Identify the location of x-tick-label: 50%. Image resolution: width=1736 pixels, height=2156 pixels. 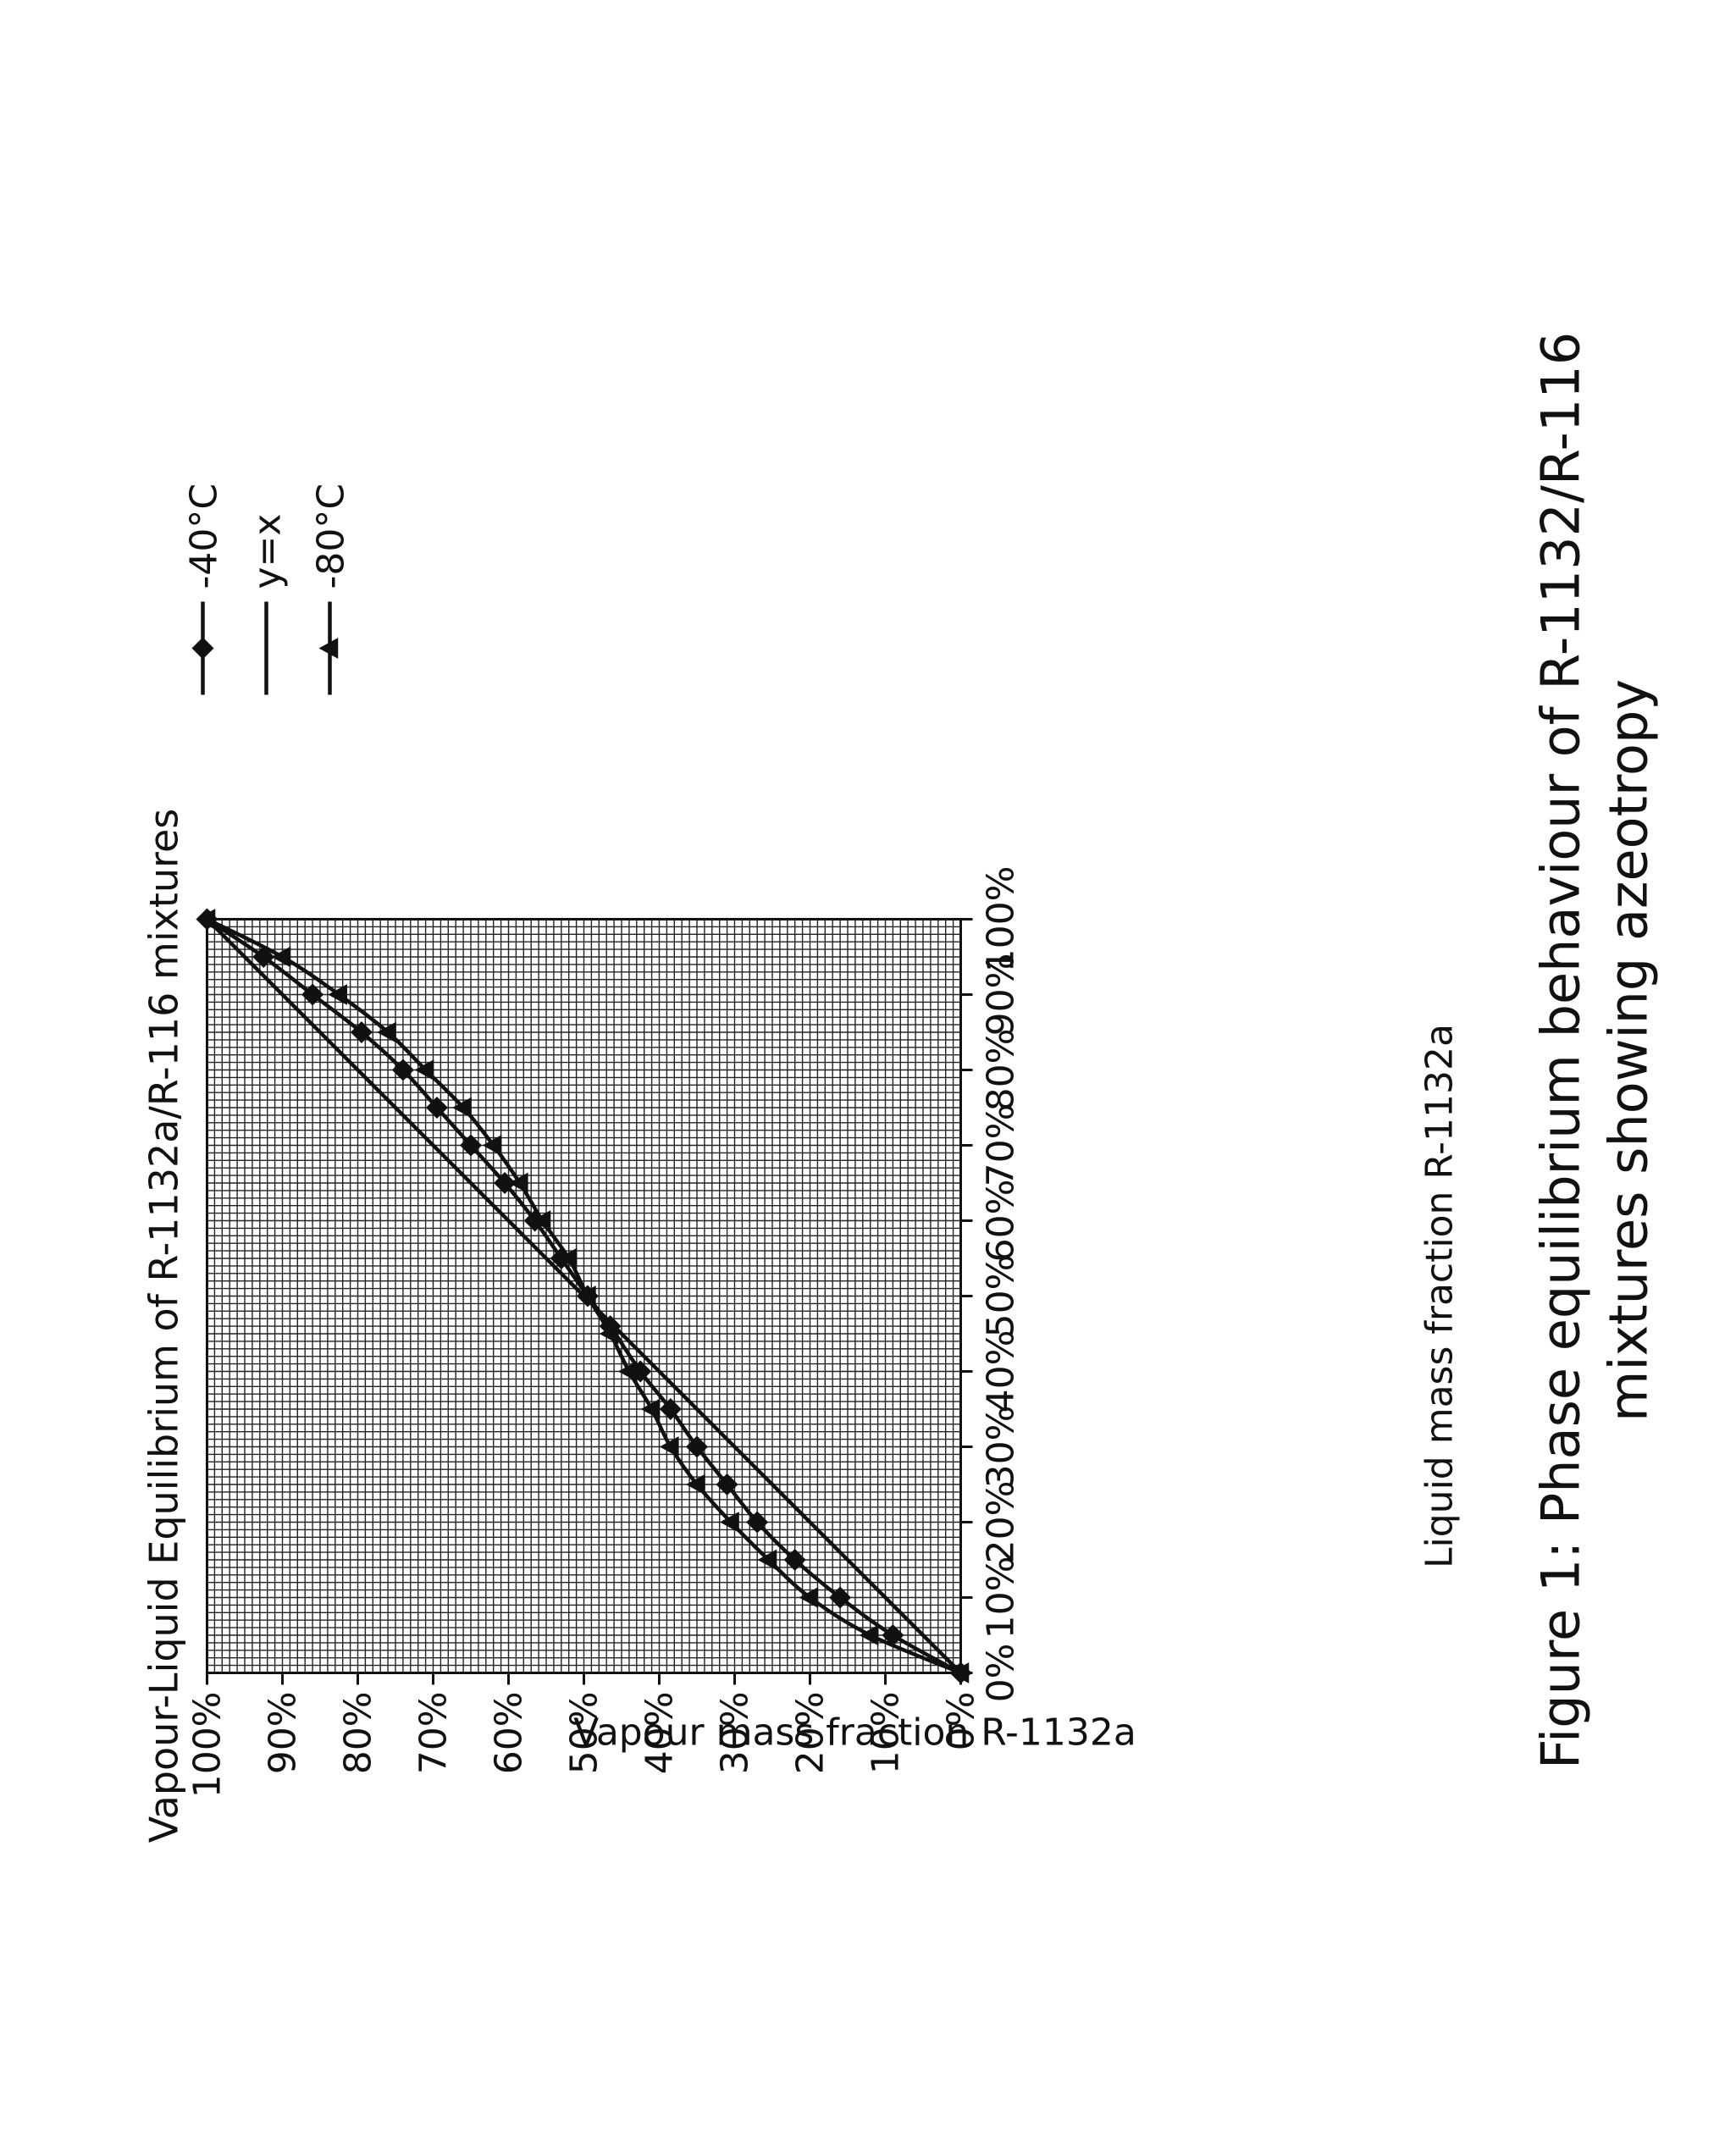
(1001, 1296).